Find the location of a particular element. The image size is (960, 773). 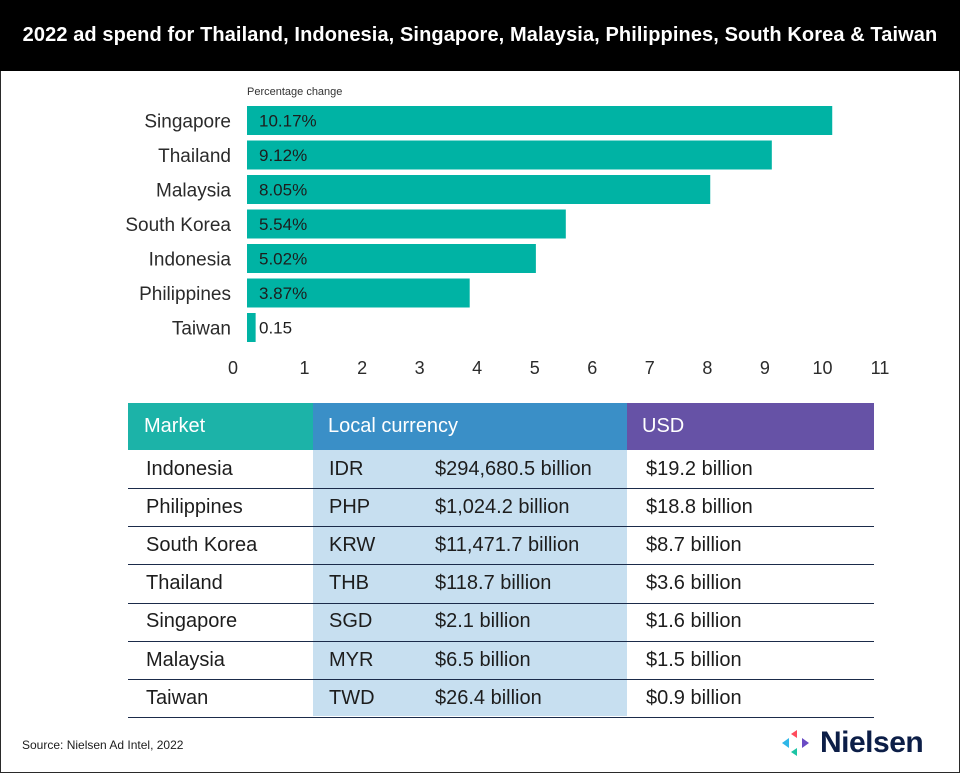

local-value-cell: $26.4 billion is located at coordinates (488, 697).